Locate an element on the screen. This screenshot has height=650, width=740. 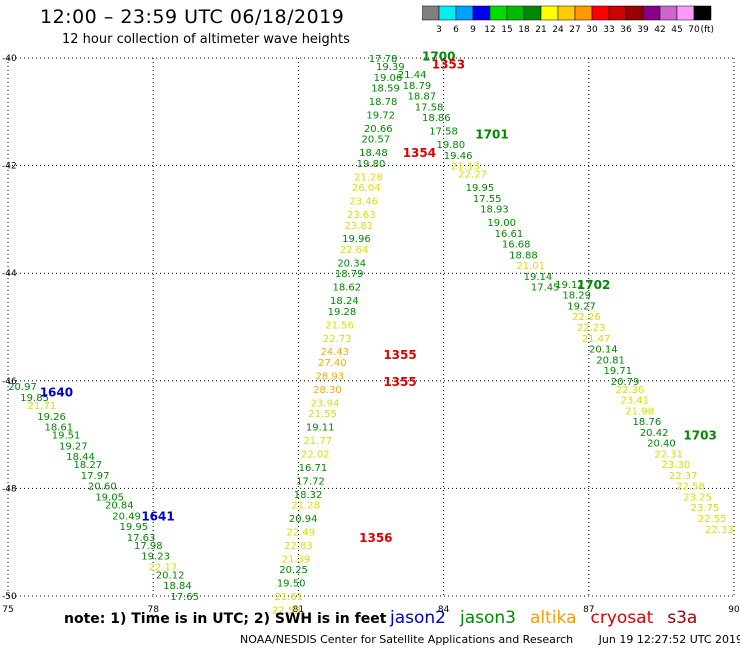
wave-height-point: 21.44 is located at coordinates (412, 75).